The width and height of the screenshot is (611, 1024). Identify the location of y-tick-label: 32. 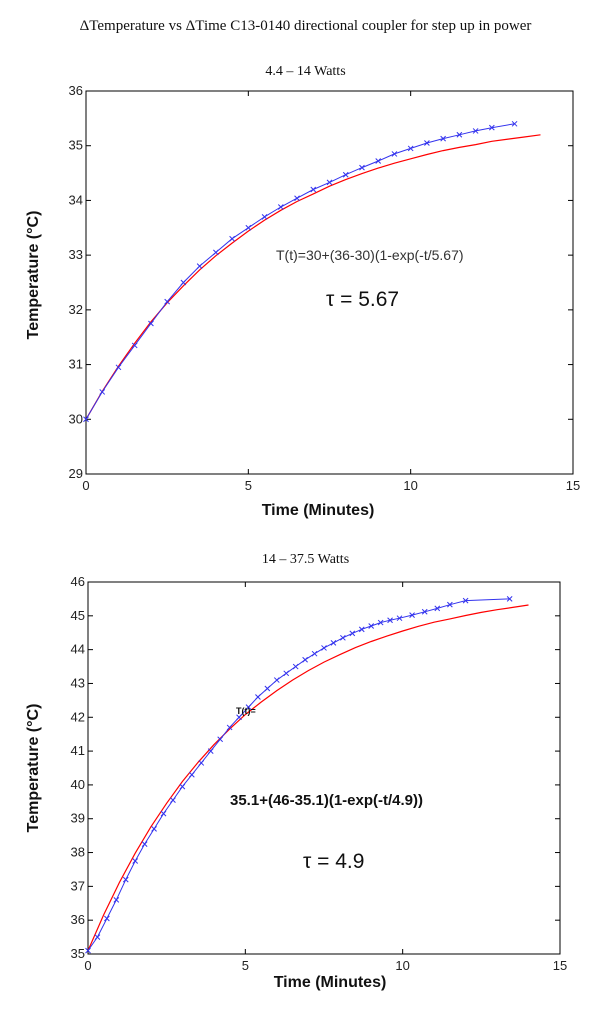
(76, 309).